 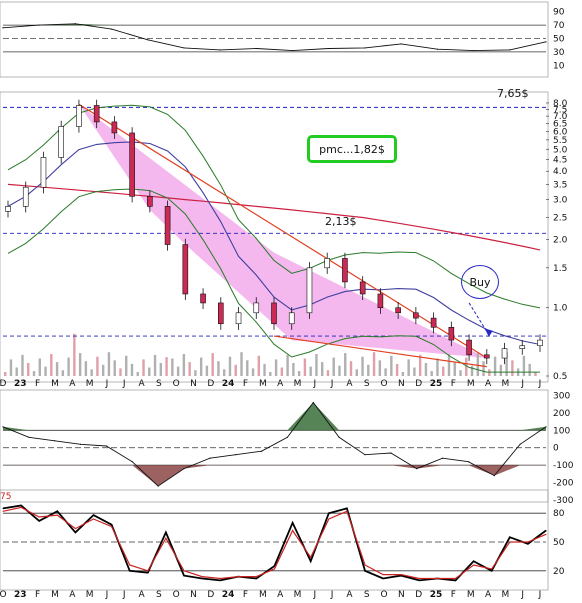 What do you see at coordinates (513, 93) in the screenshot?
I see `price-level-label-765: 7,65$` at bounding box center [513, 93].